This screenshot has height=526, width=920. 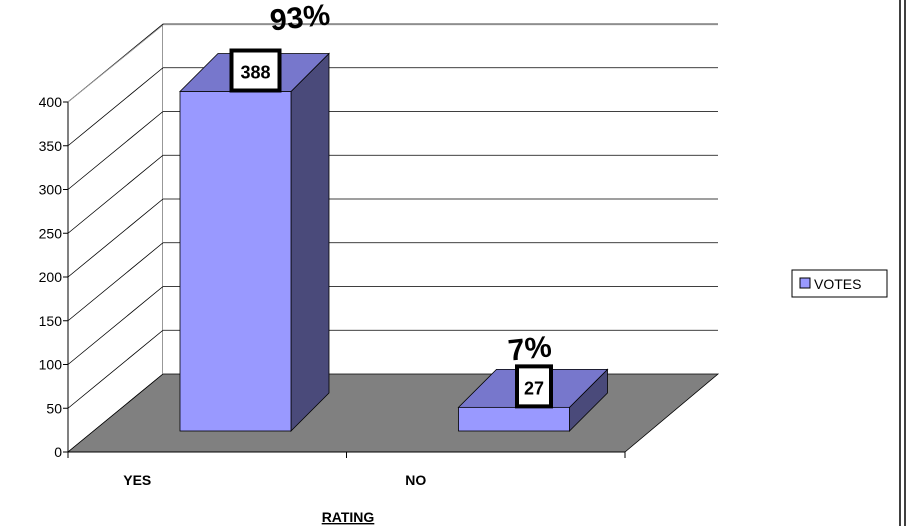 I want to click on floor, so click(x=393, y=413).